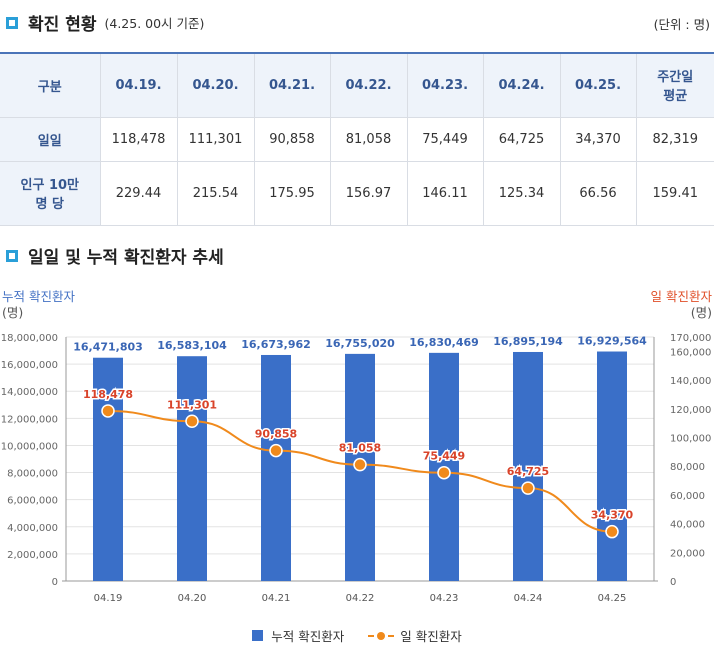 Image resolution: width=714 pixels, height=647 pixels. I want to click on left-tick-label: 18,000,000, so click(29, 338).